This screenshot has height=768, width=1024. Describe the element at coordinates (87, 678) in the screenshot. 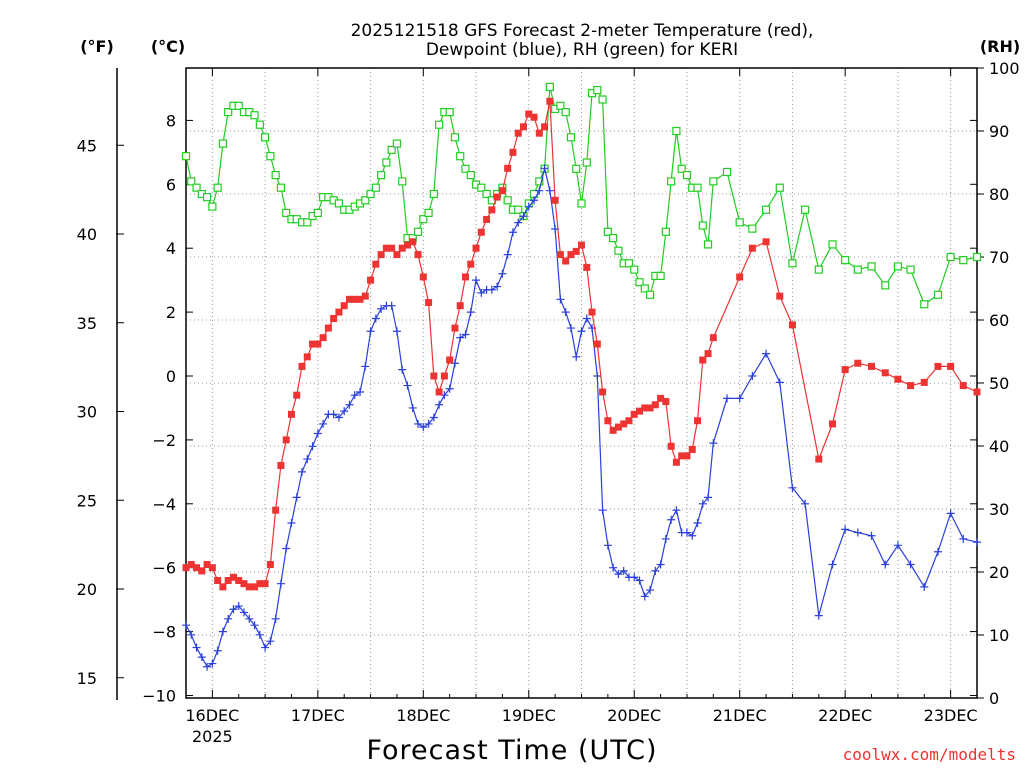

I see `fahrenheit-tick-label: 15` at that location.